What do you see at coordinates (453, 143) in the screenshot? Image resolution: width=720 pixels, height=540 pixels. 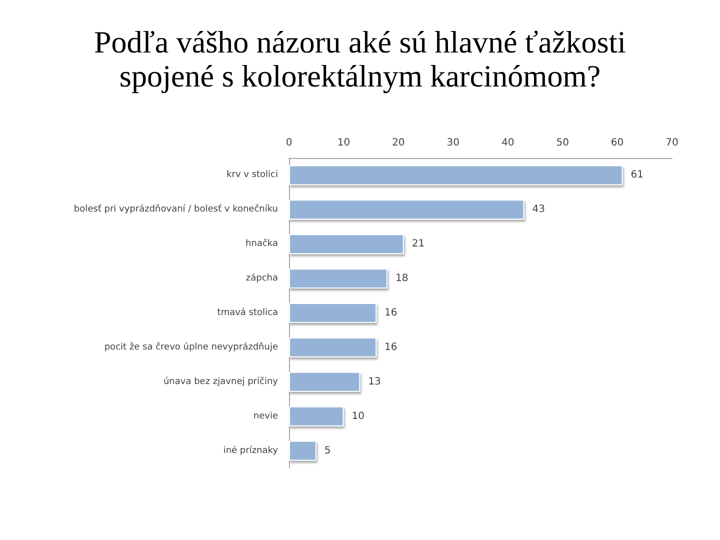 I see `x-tick-label: 30` at bounding box center [453, 143].